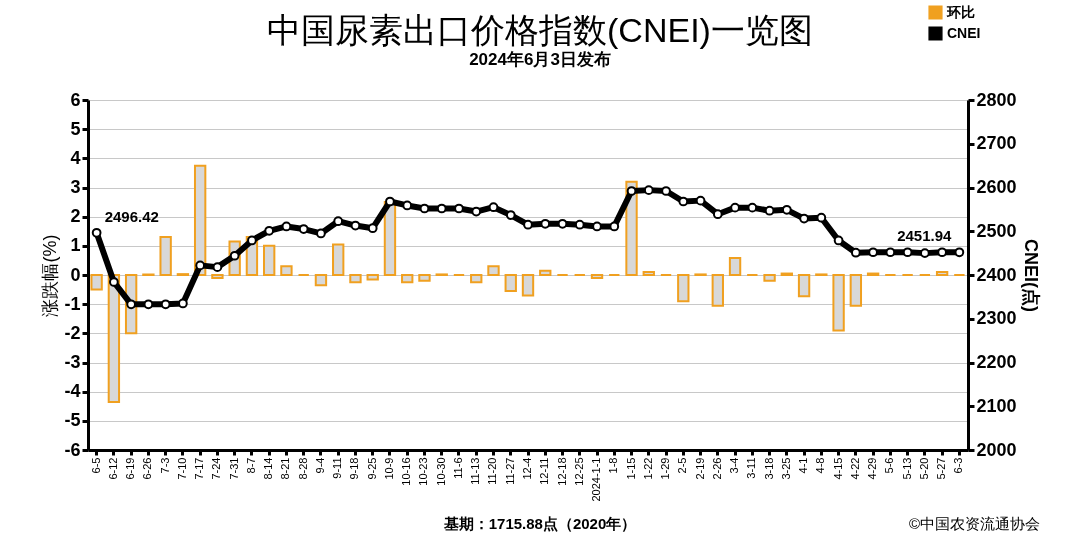  Describe the element at coordinates (906, 468) in the screenshot. I see `x-tick-label: 5-13` at that location.